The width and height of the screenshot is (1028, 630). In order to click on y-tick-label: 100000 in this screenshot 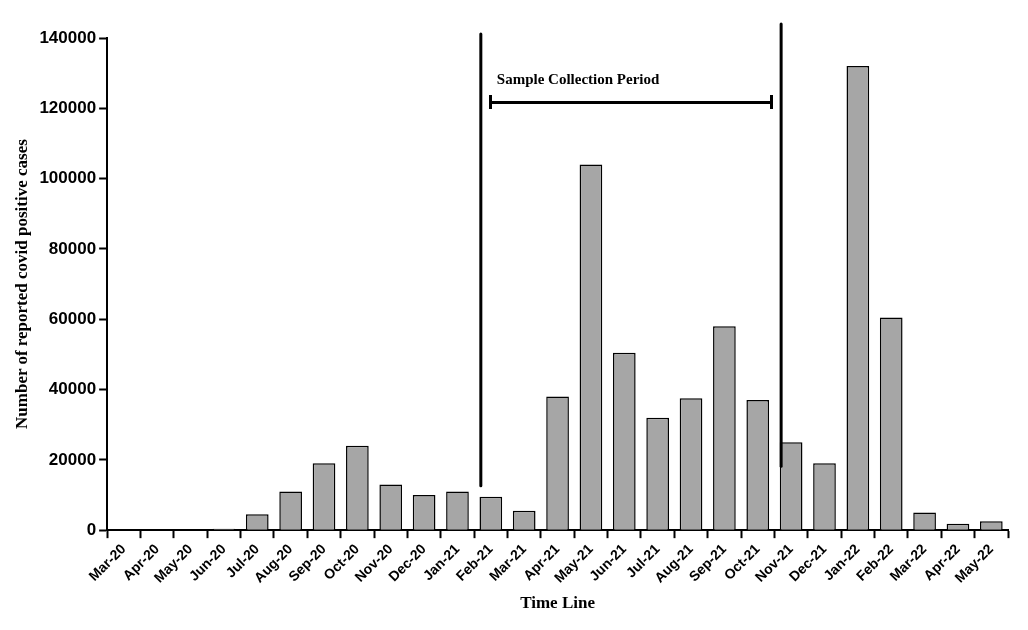, I will do `click(68, 178)`.